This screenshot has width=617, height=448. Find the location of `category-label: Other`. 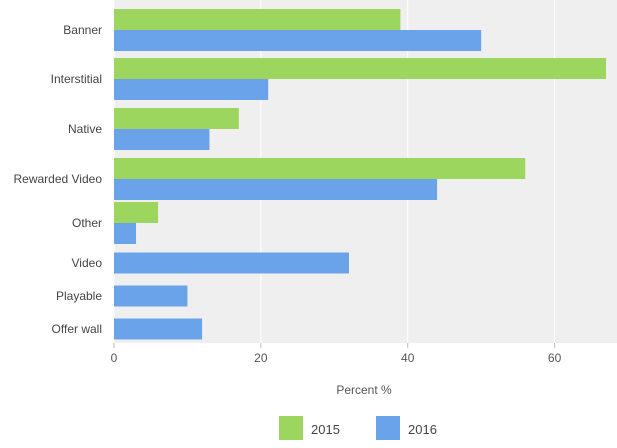

category-label: Other is located at coordinates (87, 223).